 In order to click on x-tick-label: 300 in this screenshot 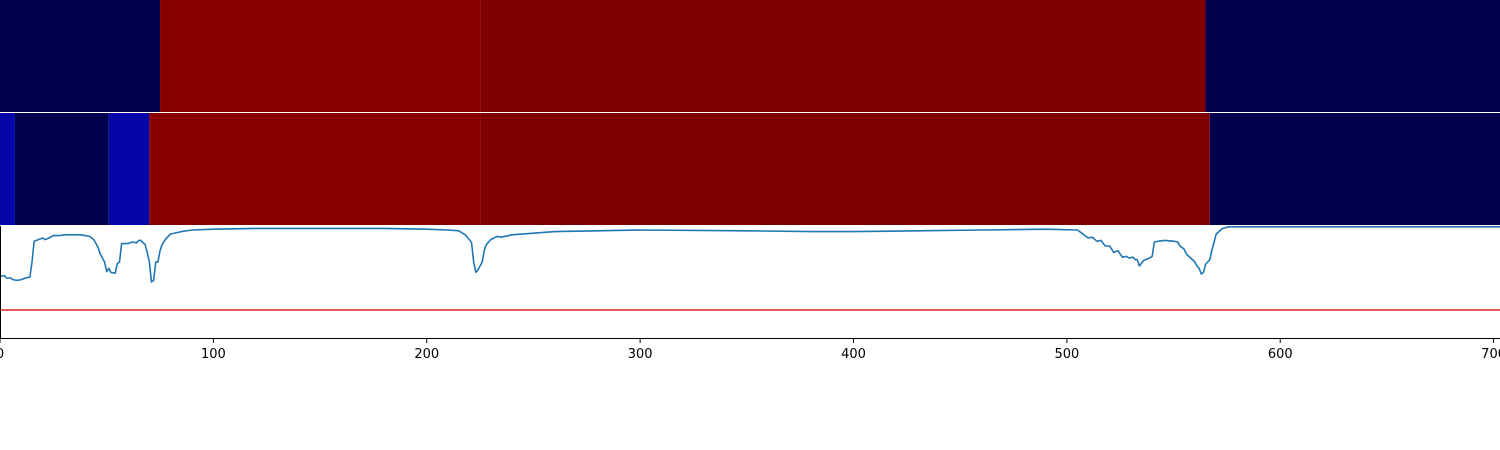, I will do `click(640, 354)`.